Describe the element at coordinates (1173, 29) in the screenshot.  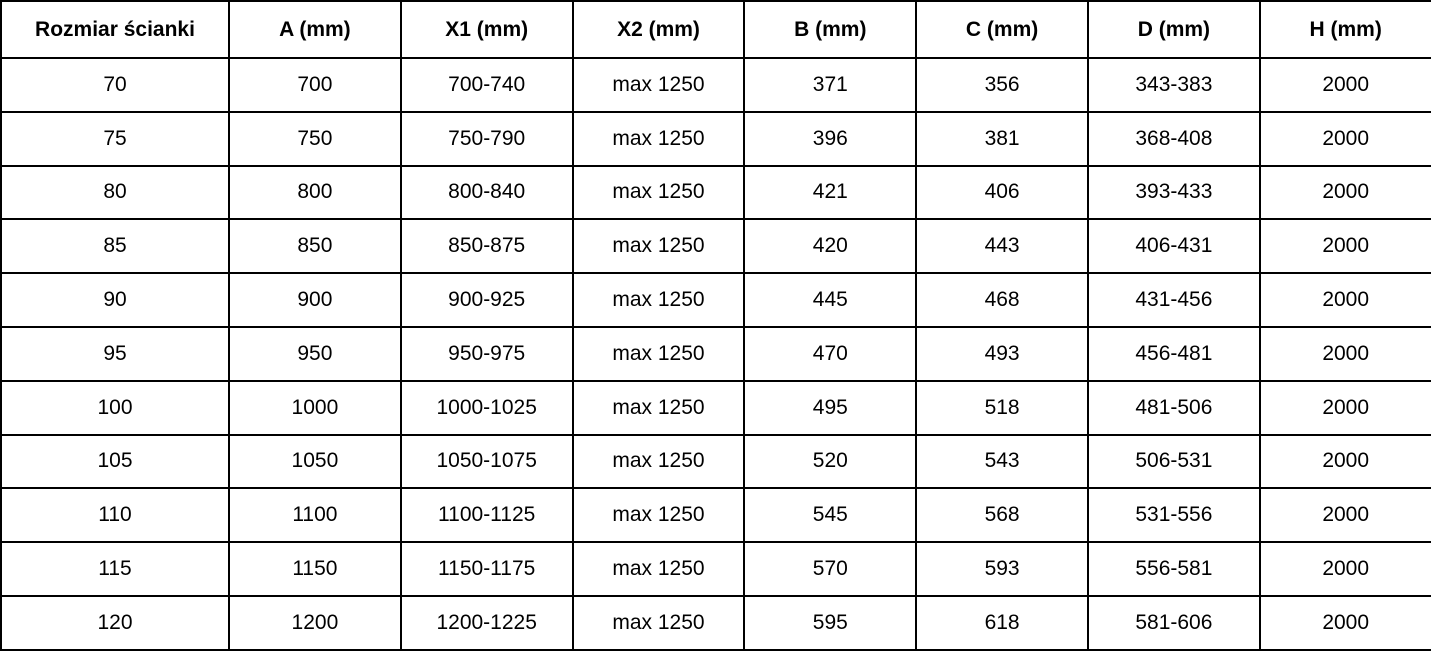
I see `header-cell: D (mm)` at that location.